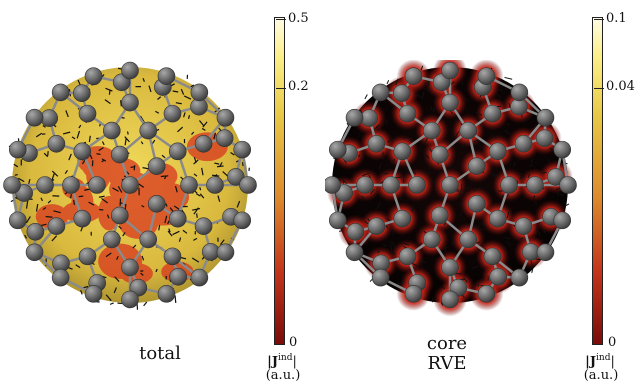  Describe the element at coordinates (160, 353) in the screenshot. I see `caption-total: total` at that location.